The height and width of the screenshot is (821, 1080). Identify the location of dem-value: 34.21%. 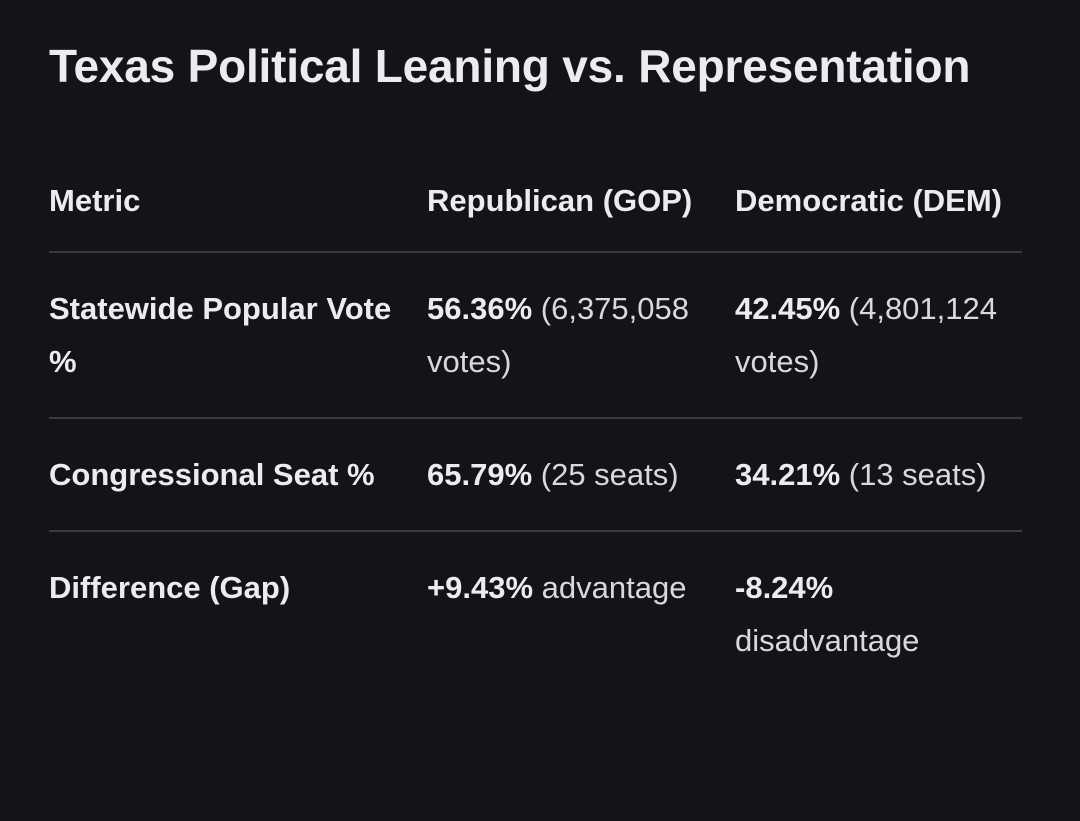
(788, 474).